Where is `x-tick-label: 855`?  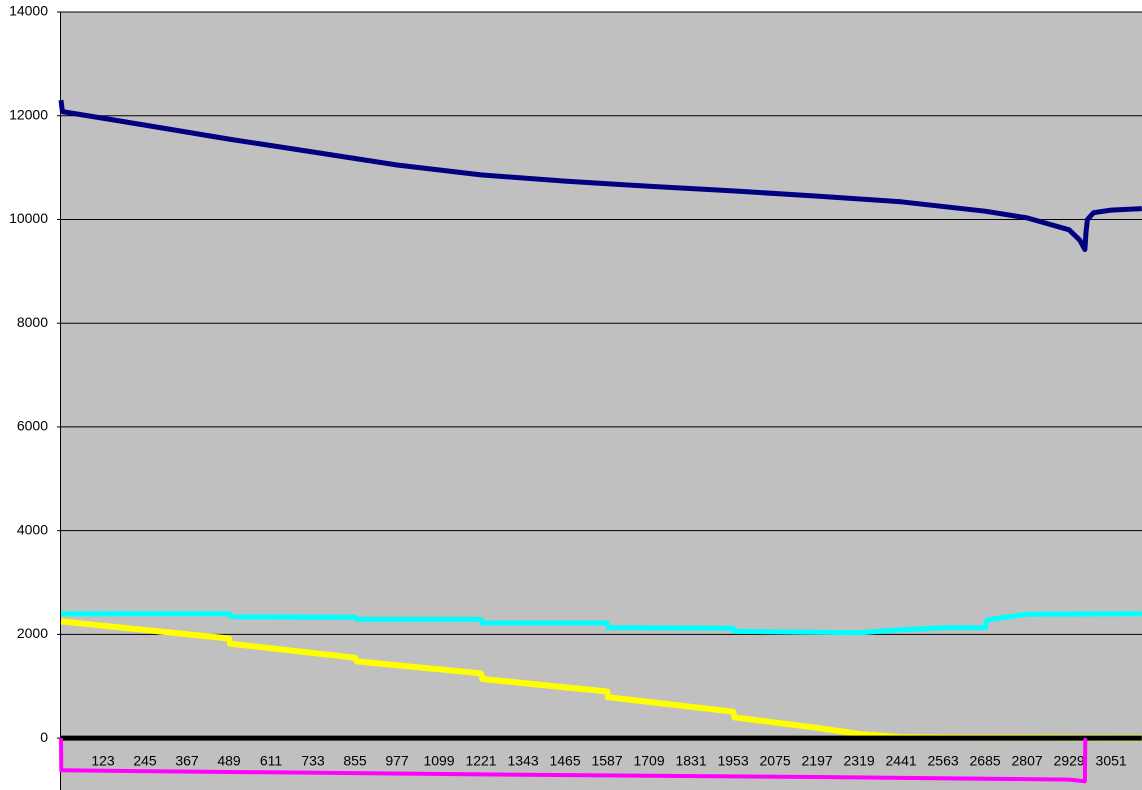 x-tick-label: 855 is located at coordinates (355, 761).